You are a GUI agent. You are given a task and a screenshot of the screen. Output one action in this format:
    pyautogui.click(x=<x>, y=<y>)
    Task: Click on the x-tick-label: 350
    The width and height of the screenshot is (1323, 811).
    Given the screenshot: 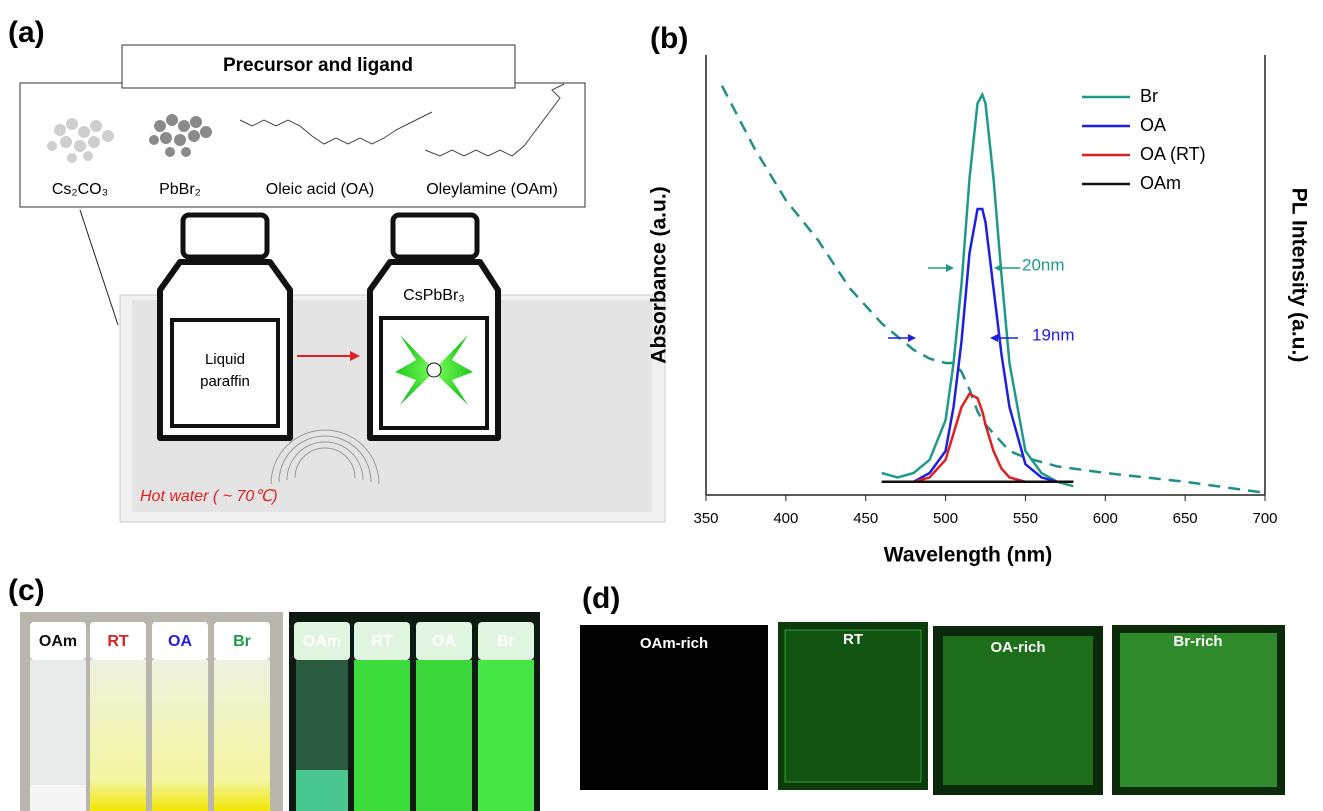 What is the action you would take?
    pyautogui.click(x=705, y=518)
    